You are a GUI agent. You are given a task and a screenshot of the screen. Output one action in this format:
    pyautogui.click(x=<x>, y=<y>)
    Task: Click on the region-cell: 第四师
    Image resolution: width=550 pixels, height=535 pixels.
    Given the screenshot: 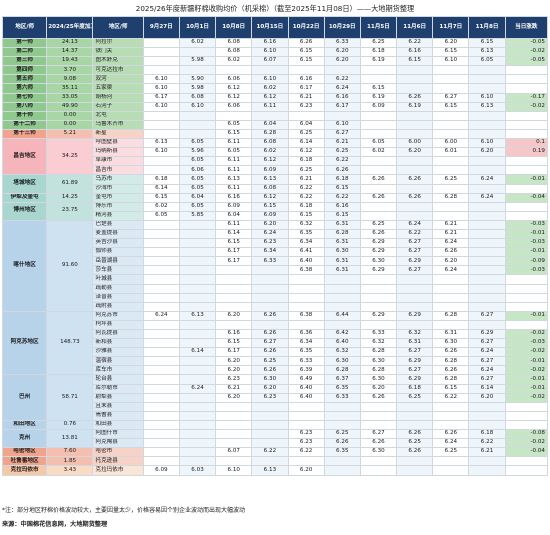 What is the action you would take?
    pyautogui.click(x=24, y=70)
    